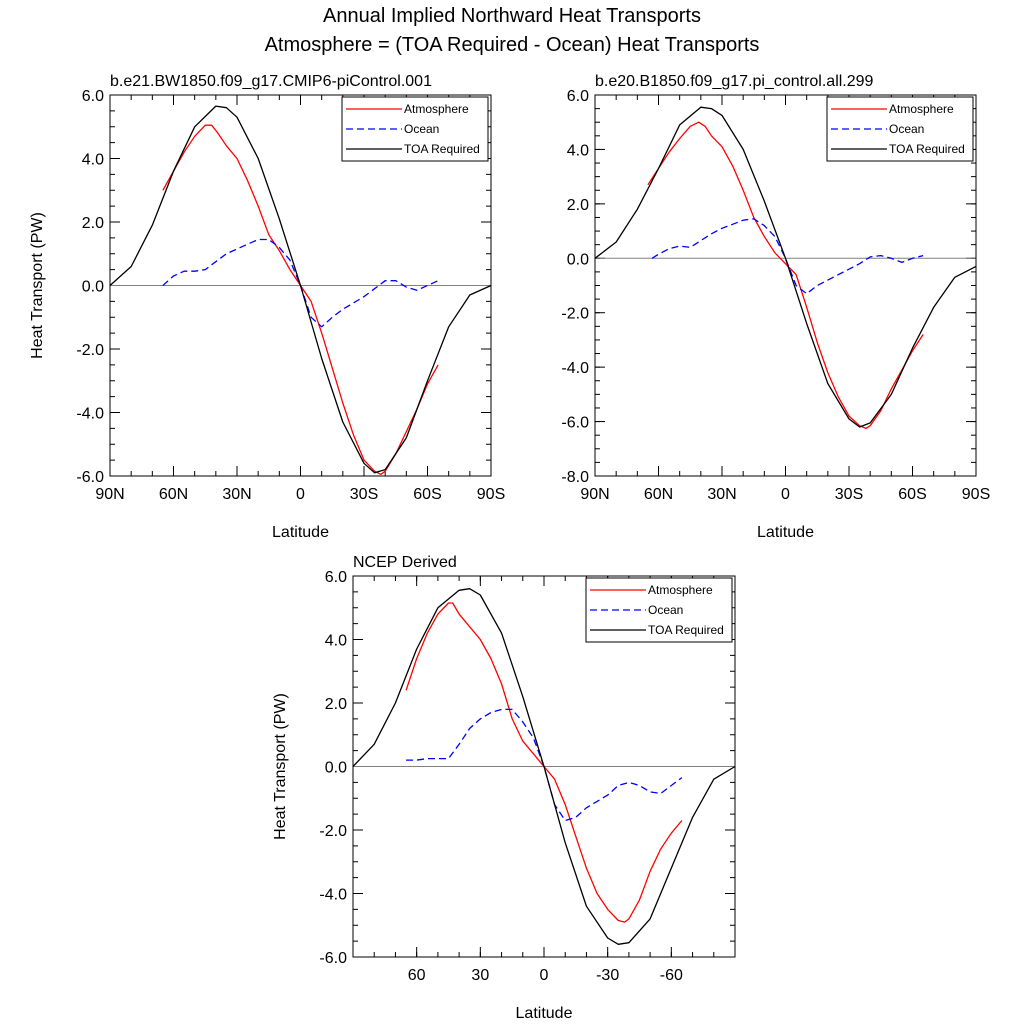 This screenshot has width=1024, height=1024. Describe the element at coordinates (405, 562) in the screenshot. I see `panel-title: NCEP Derived` at that location.